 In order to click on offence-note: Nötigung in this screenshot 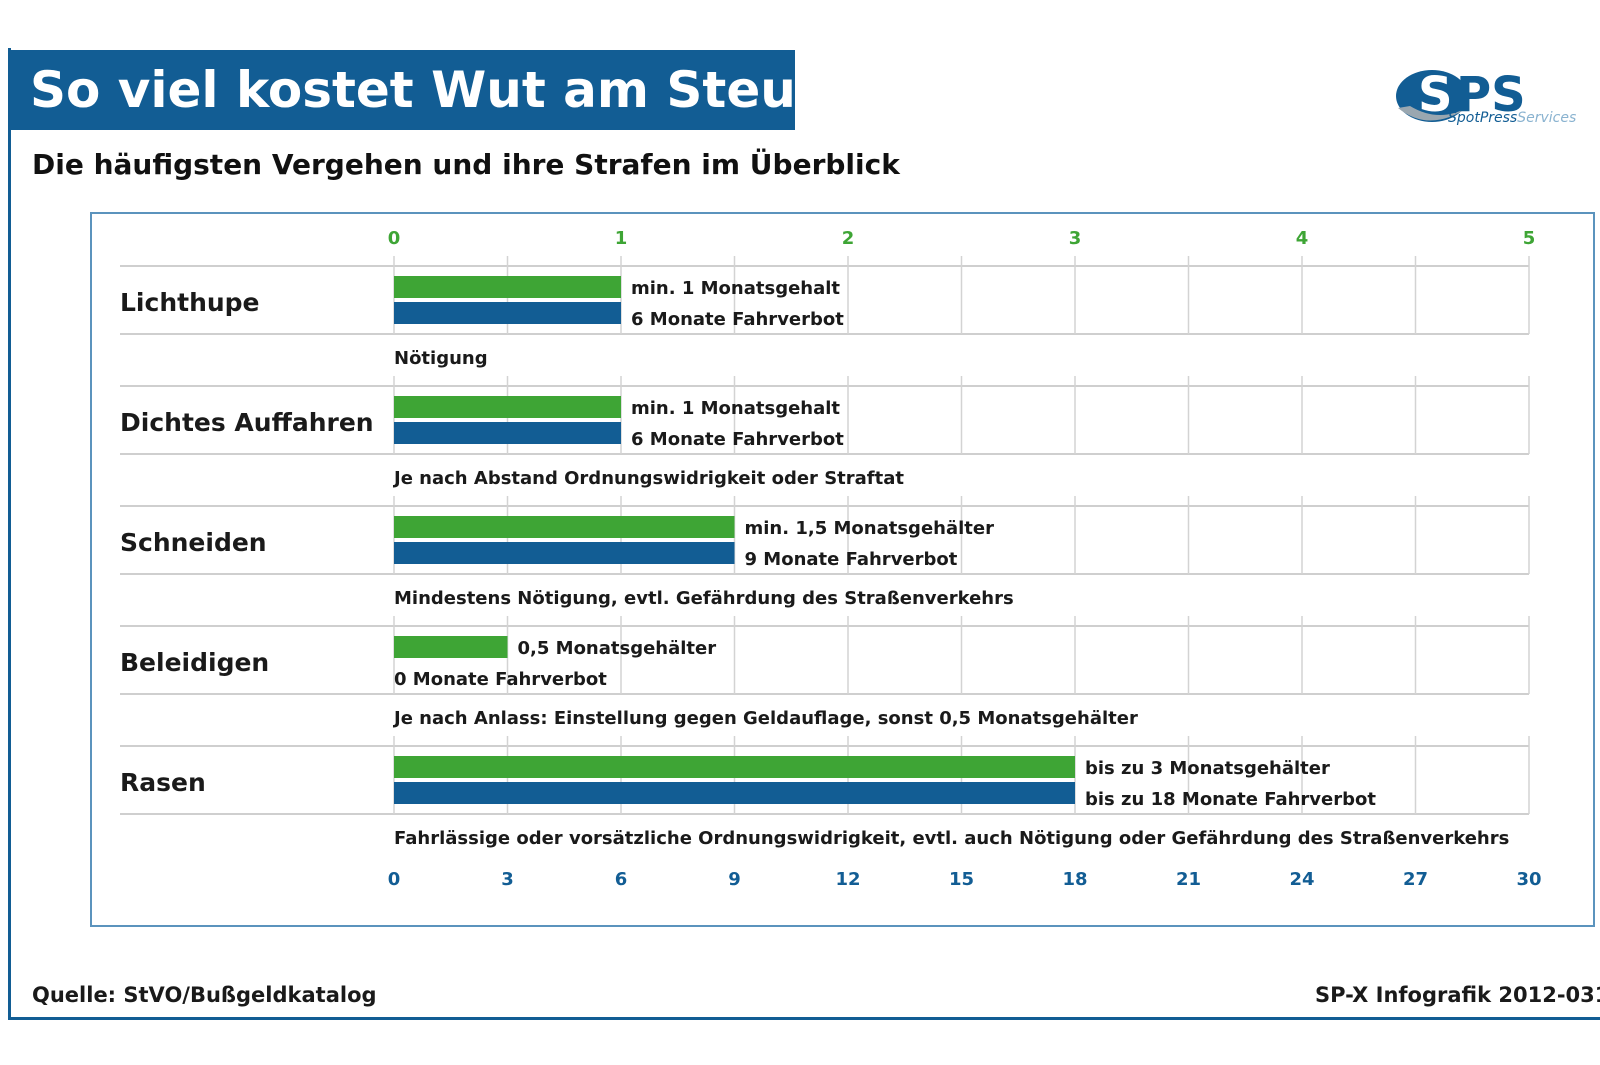, I will do `click(441, 358)`.